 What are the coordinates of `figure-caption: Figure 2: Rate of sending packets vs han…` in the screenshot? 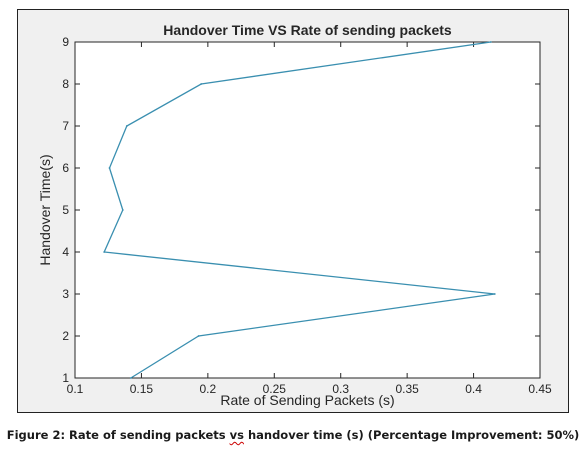 It's located at (293, 435).